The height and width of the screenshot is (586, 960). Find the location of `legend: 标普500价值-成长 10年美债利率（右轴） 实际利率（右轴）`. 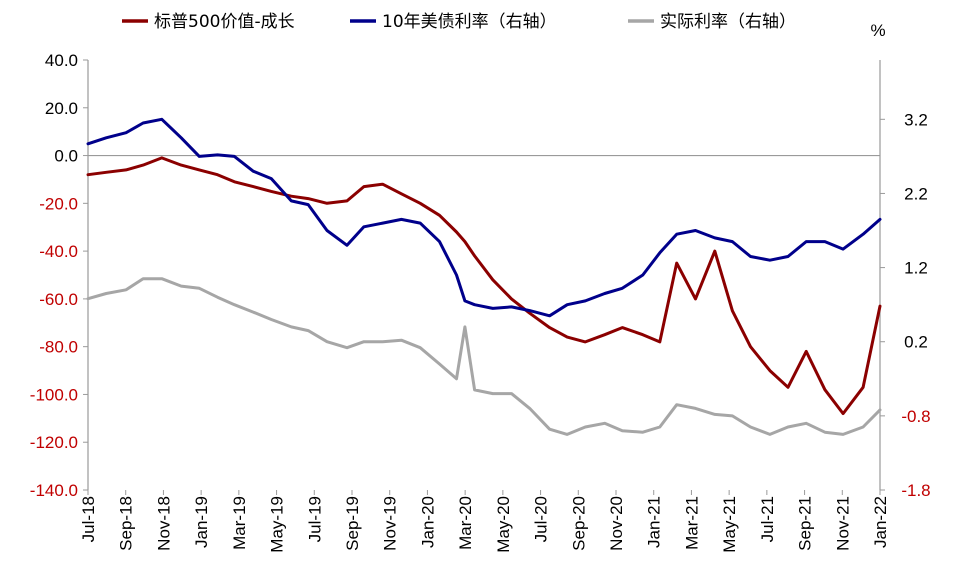

legend: 标普500价值-成长 10年美债利率（右轴） 实际利率（右轴） is located at coordinates (459, 22).